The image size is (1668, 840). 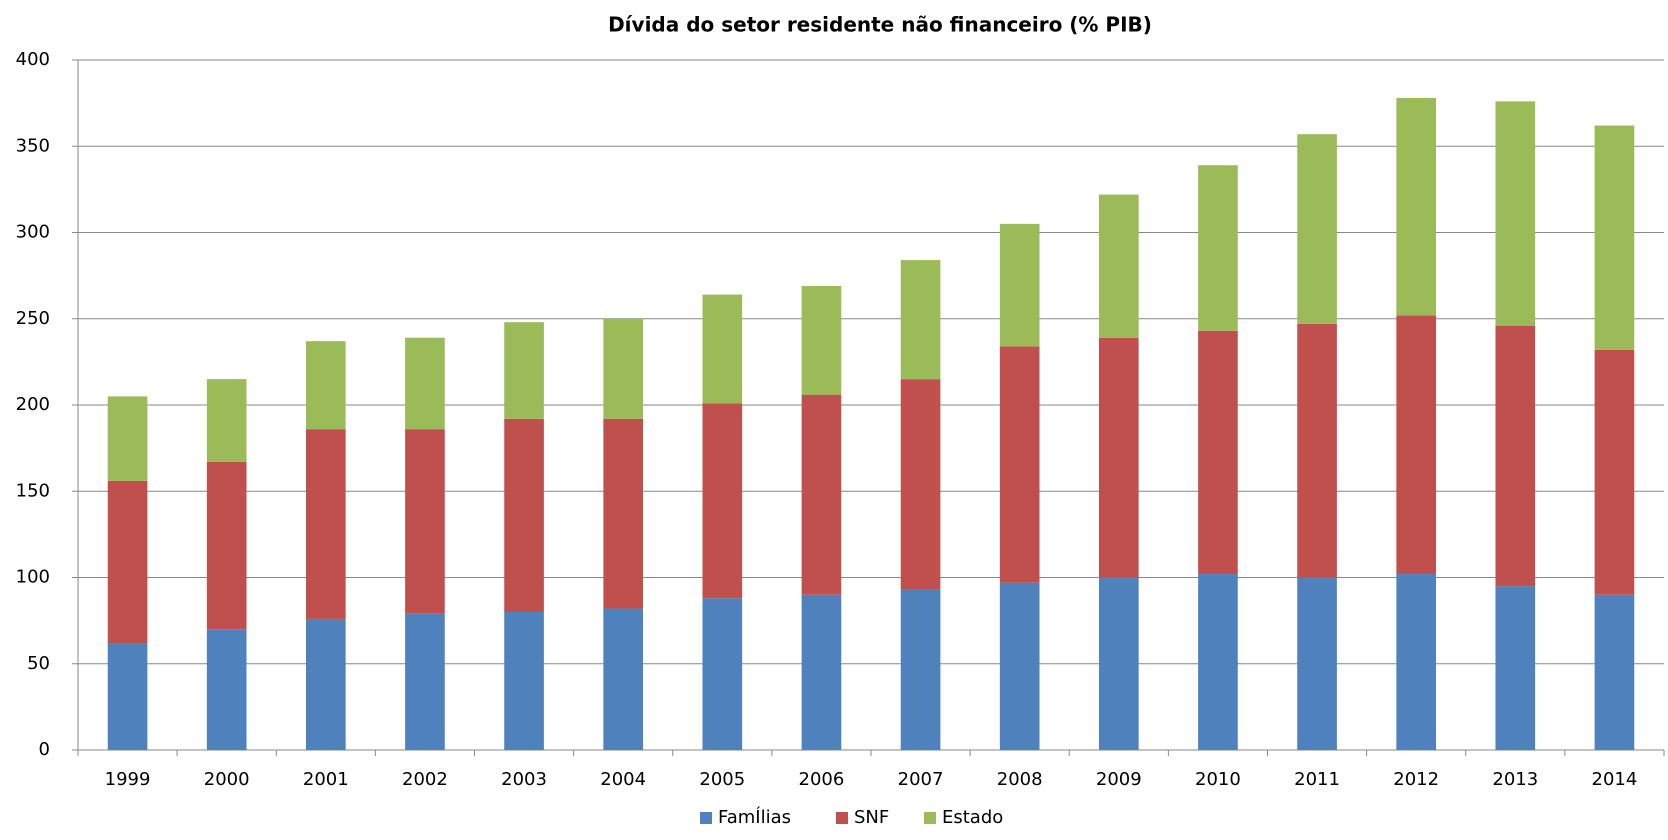 What do you see at coordinates (33, 490) in the screenshot?
I see `y-tick-label: 150` at bounding box center [33, 490].